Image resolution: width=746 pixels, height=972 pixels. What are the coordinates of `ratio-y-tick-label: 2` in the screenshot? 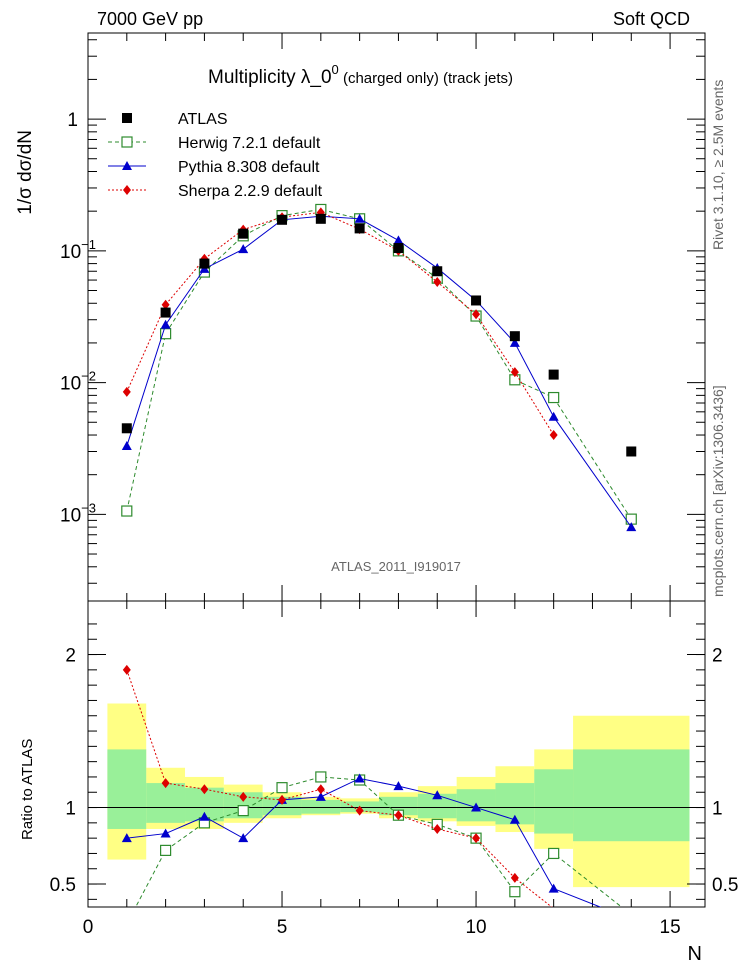 It's located at (70, 656).